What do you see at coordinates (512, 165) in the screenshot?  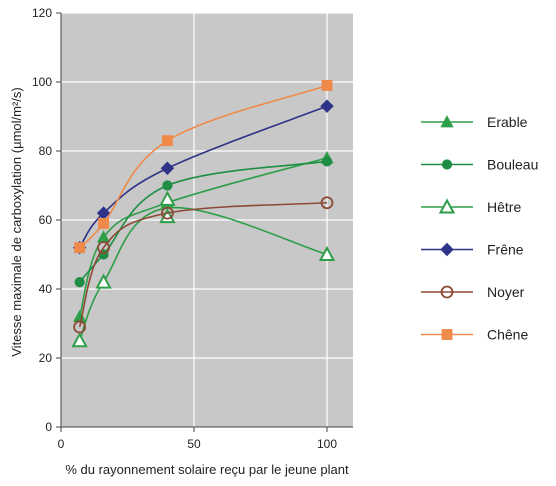 I see `legend-label: Bouleau` at bounding box center [512, 165].